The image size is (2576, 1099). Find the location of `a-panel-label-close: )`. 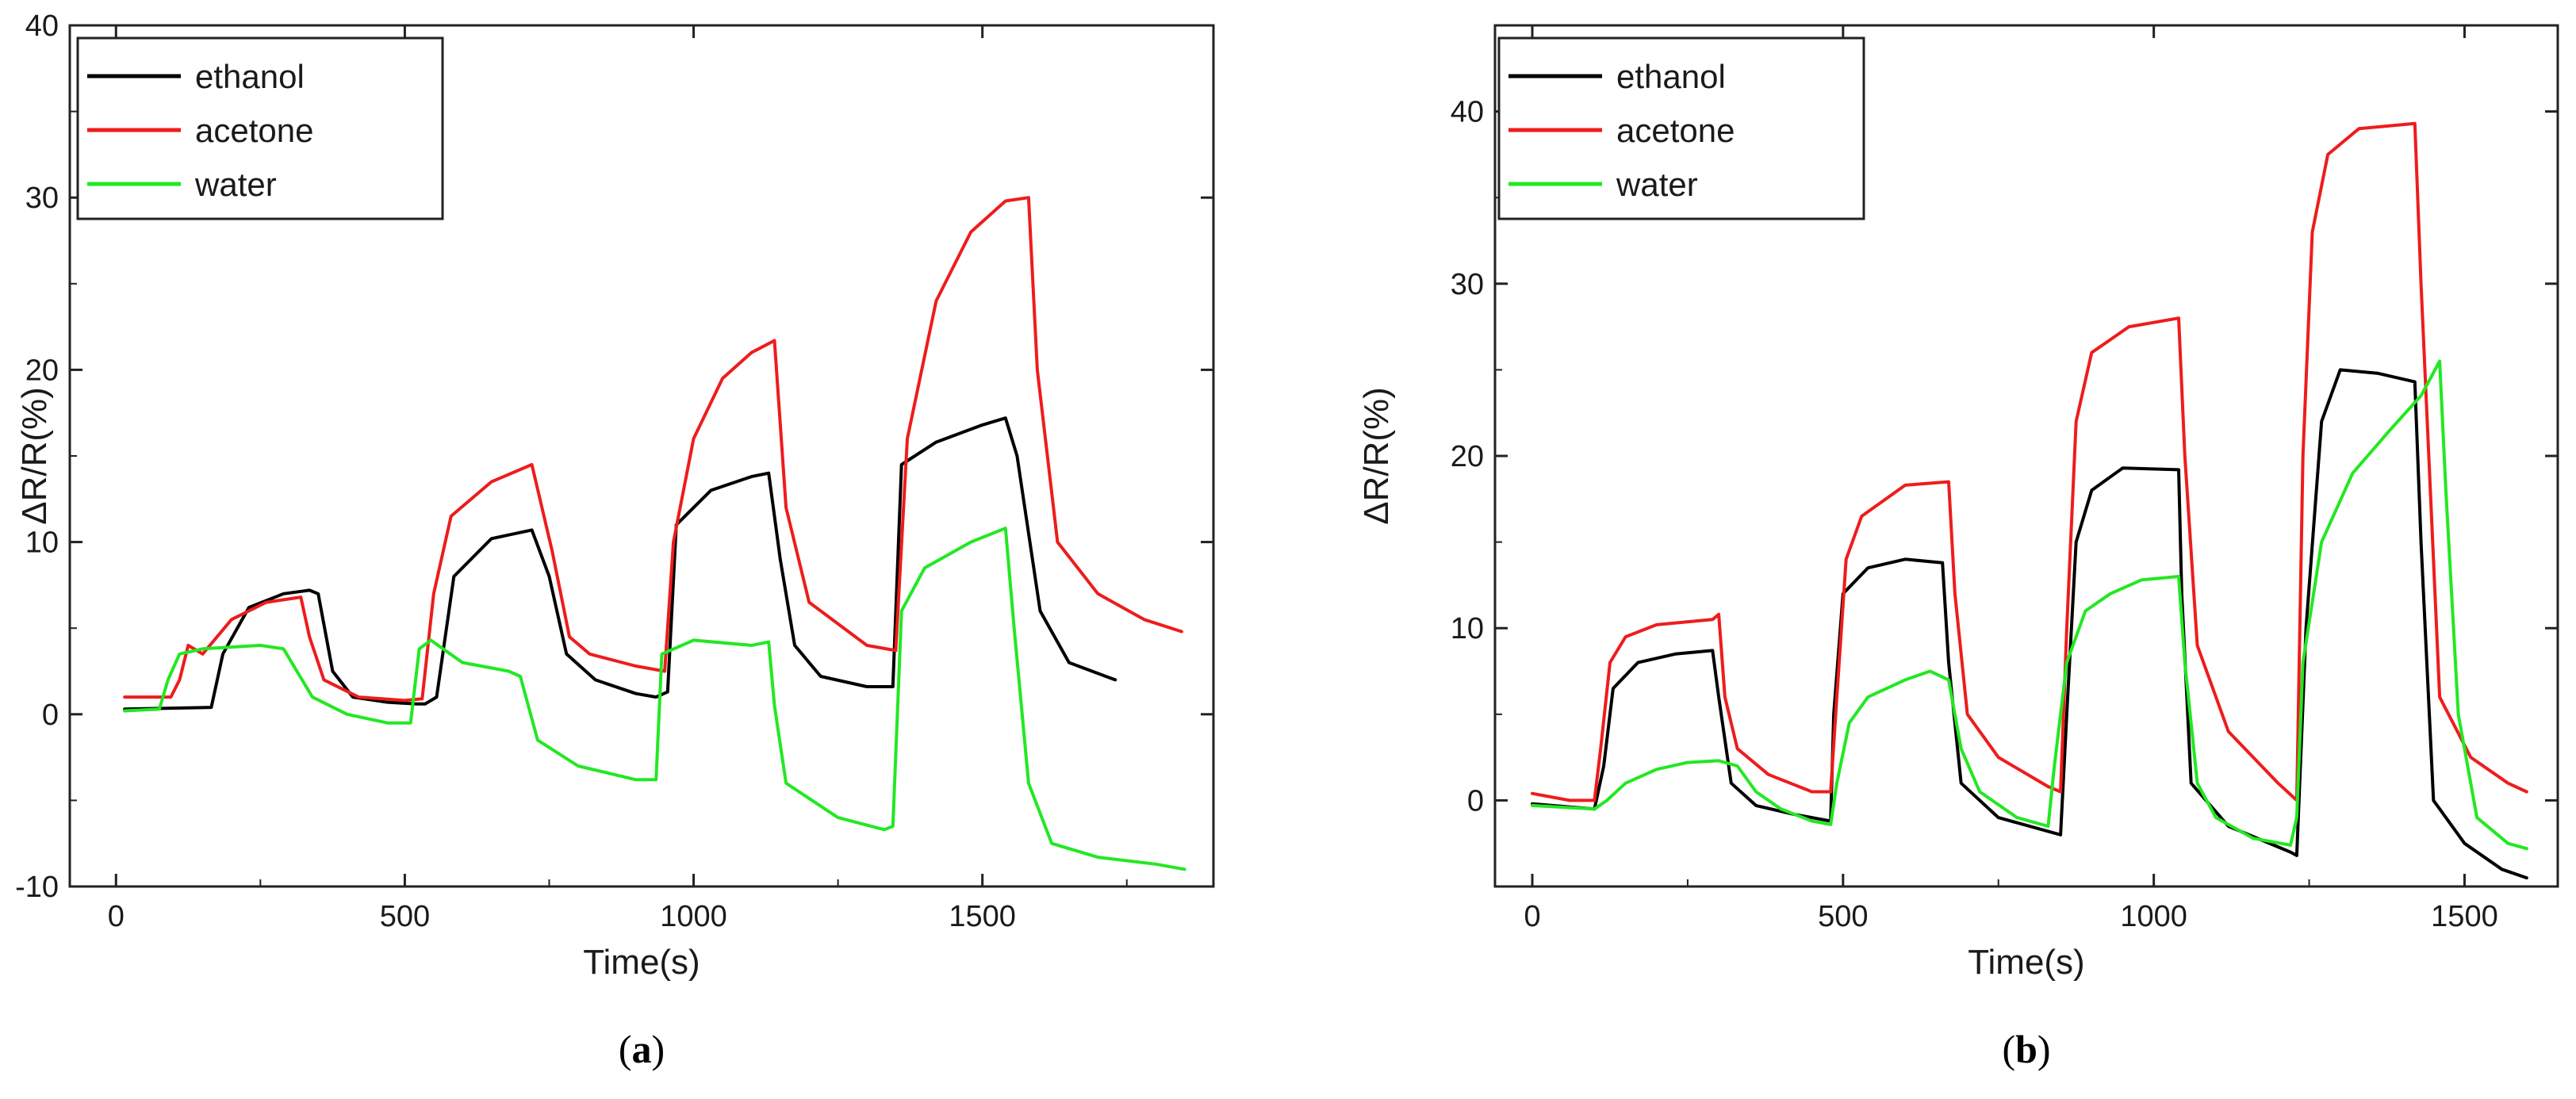

a-panel-label-close: ) is located at coordinates (659, 1049).